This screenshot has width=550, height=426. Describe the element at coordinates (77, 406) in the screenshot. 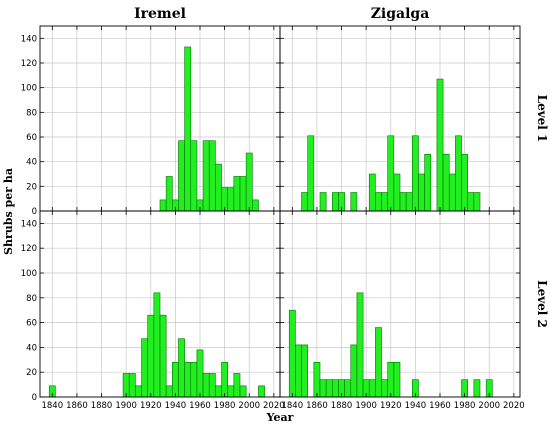

I see `x-tick-label: 1860` at that location.